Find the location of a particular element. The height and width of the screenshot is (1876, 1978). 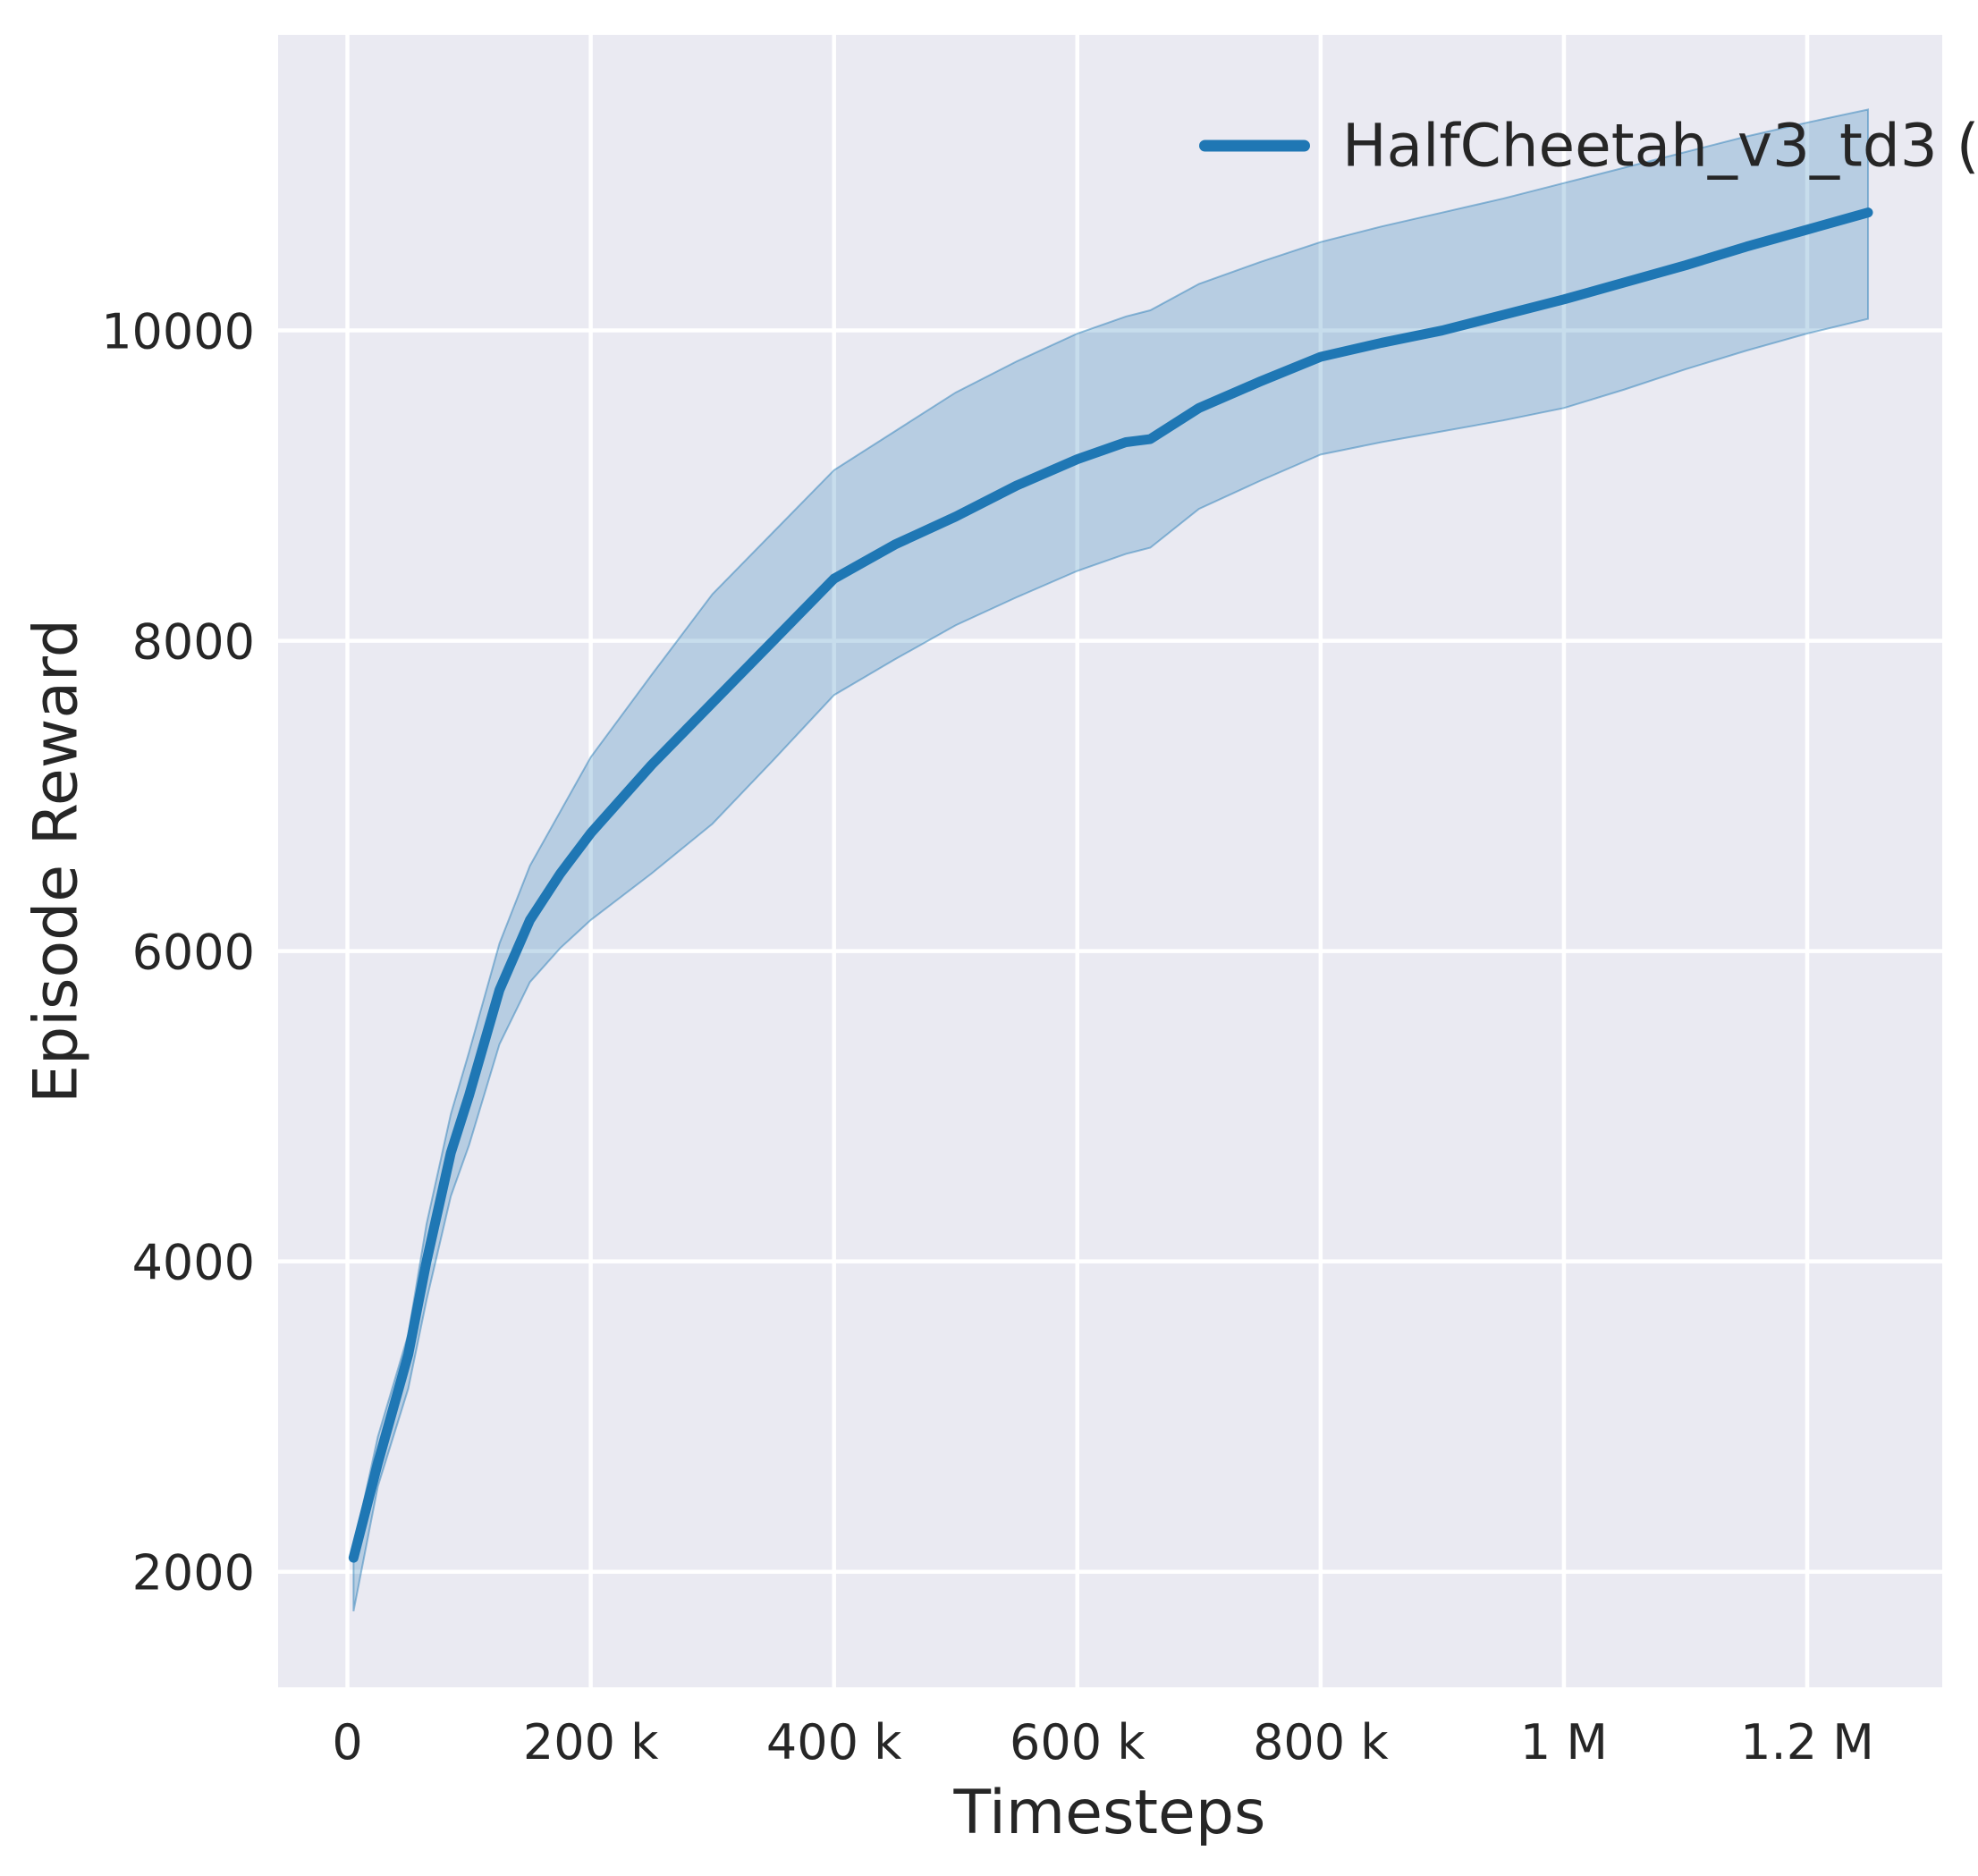

x-tick-label: 0 is located at coordinates (347, 1742).